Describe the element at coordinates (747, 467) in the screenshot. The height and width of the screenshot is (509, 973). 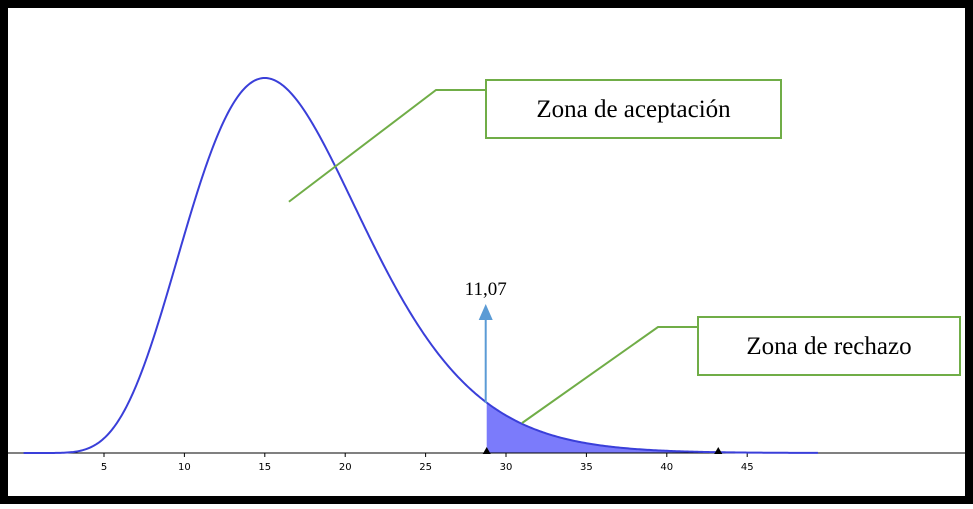
I see `x-tick-label: 45` at that location.